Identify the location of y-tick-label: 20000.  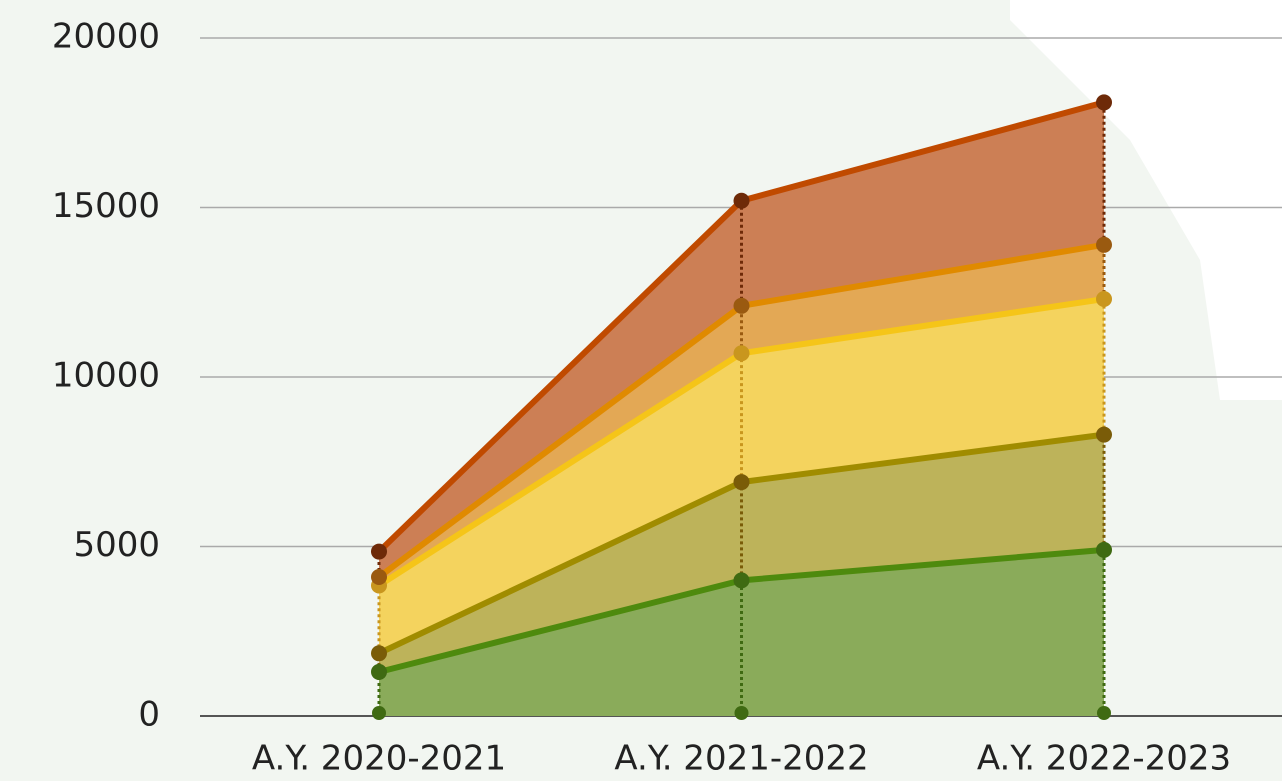
(106, 37).